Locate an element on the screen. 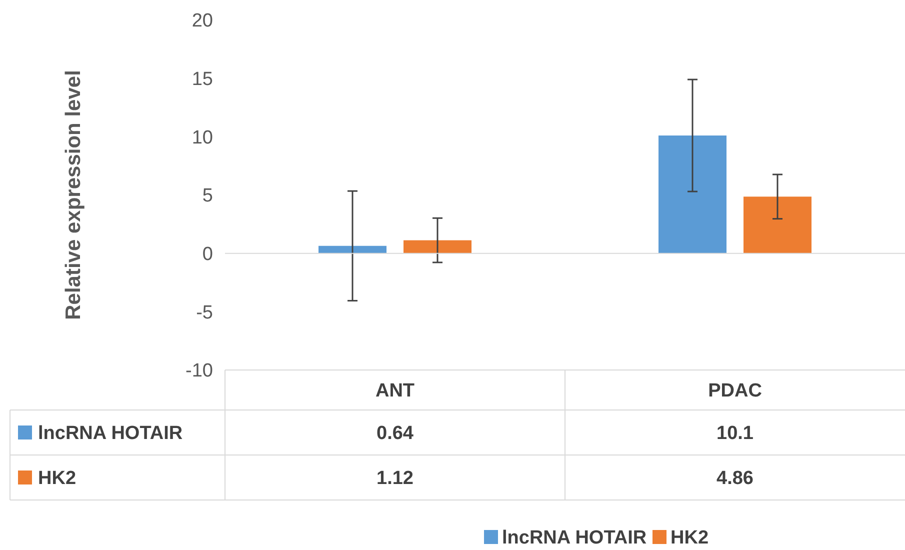  x-tick-label: ANT is located at coordinates (395, 391).